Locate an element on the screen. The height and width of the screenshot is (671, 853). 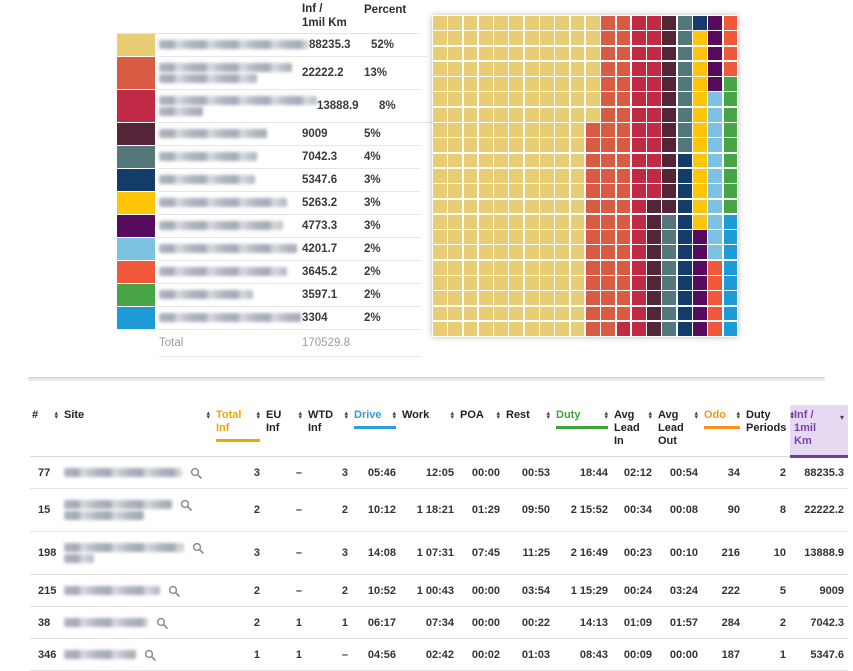
column-header-avg_lead_out: Avg Lead Out ▴ ▾ is located at coordinates (679, 431).